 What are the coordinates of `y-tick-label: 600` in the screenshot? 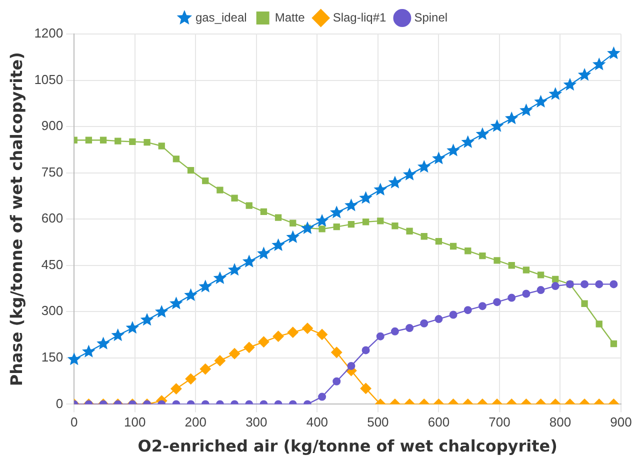 It's located at (52, 218).